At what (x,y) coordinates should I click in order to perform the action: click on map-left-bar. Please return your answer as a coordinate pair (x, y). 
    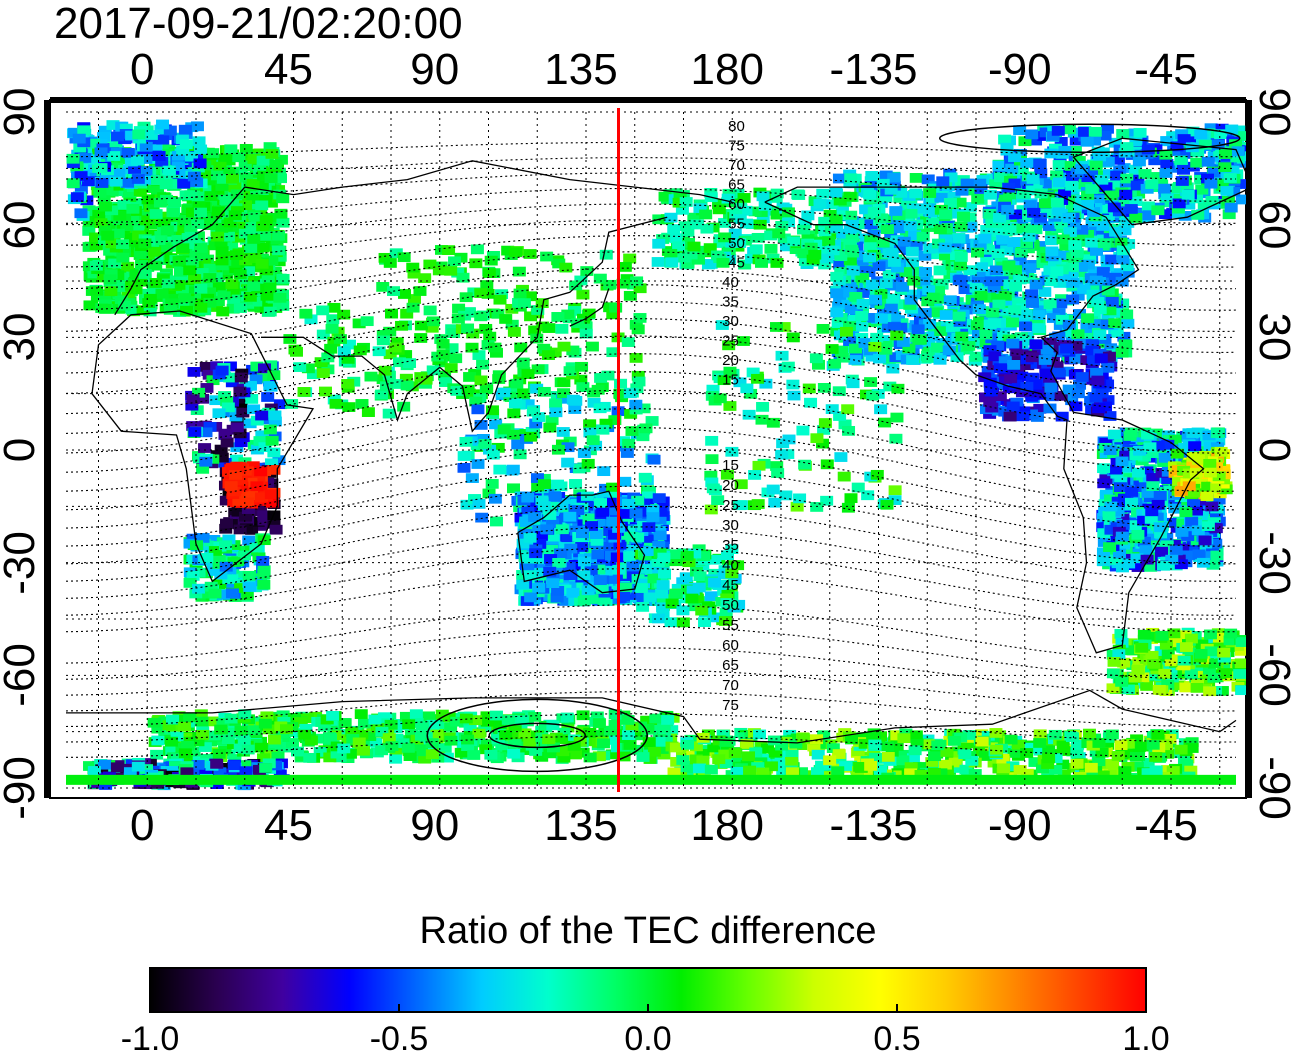
    Looking at the image, I should click on (47, 449).